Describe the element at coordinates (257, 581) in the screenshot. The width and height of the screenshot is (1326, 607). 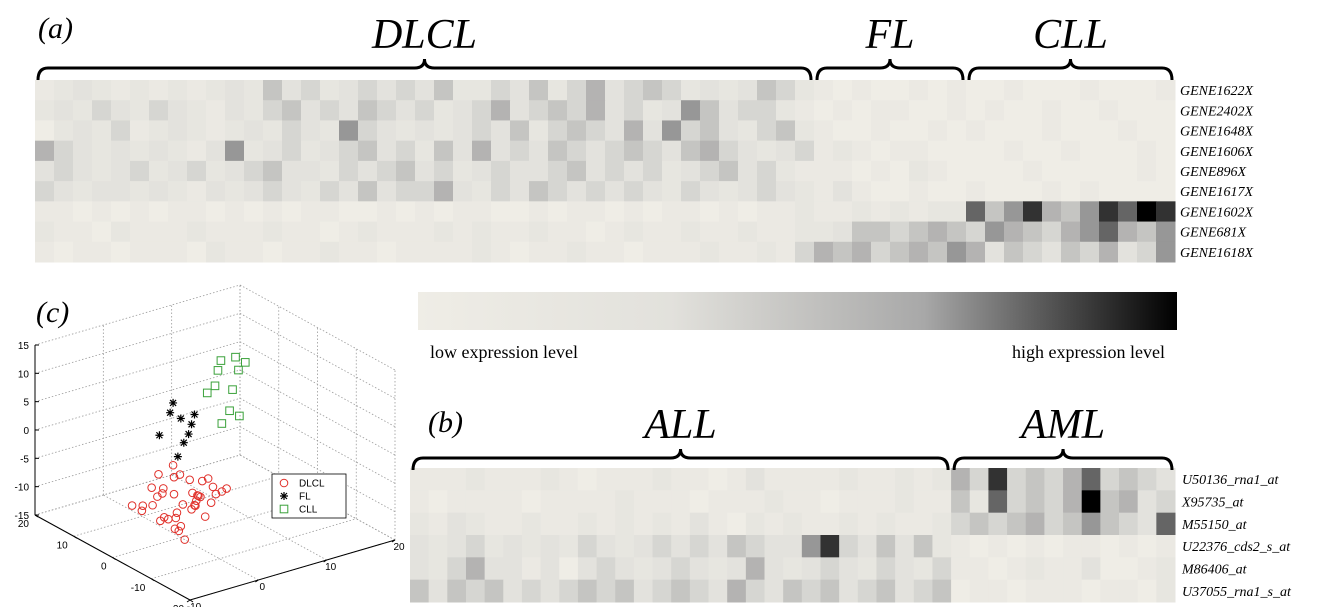
I see `tick-mark` at that location.